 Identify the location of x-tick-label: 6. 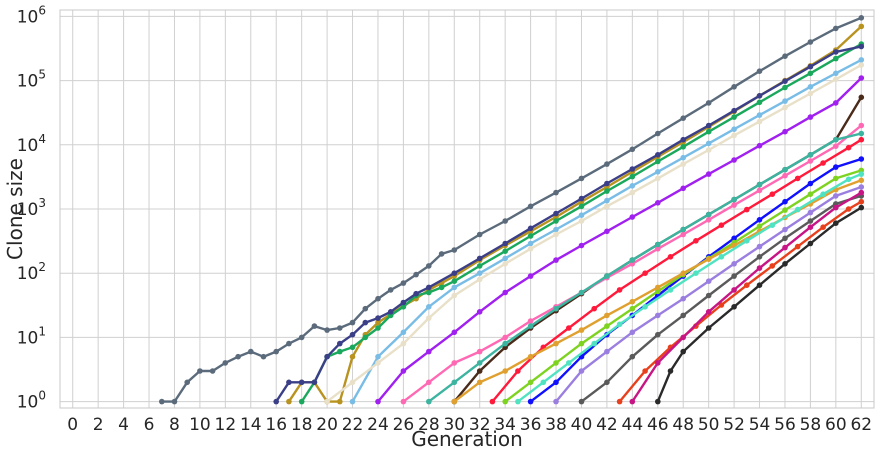
(149, 425).